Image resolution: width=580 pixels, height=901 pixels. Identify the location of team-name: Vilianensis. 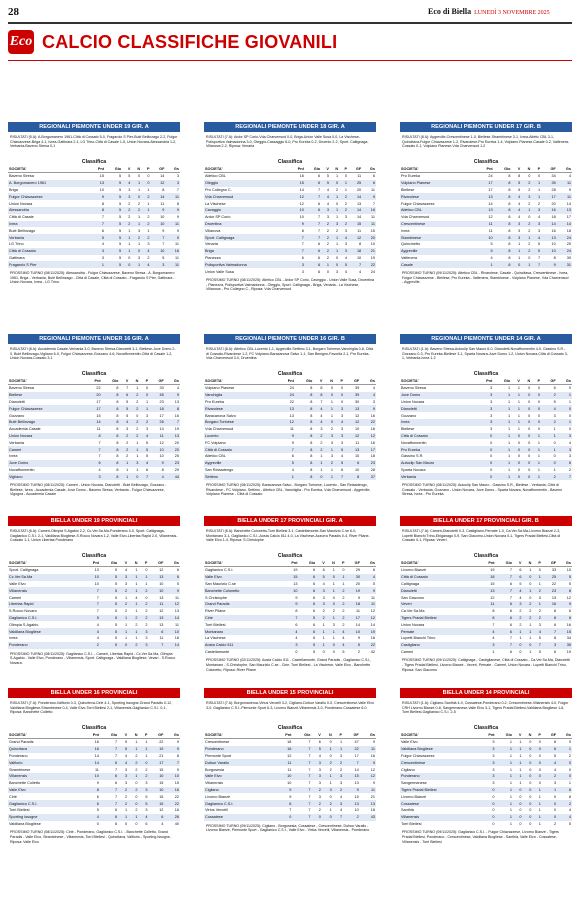
(439, 817).